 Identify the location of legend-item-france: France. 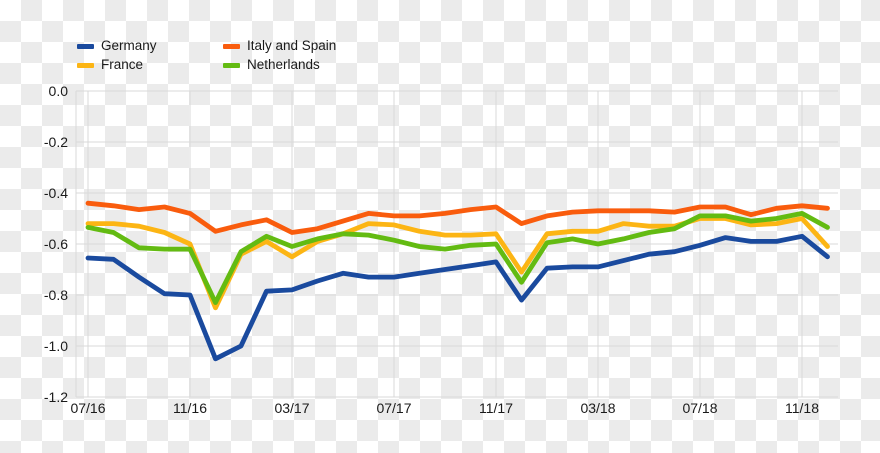
(110, 65).